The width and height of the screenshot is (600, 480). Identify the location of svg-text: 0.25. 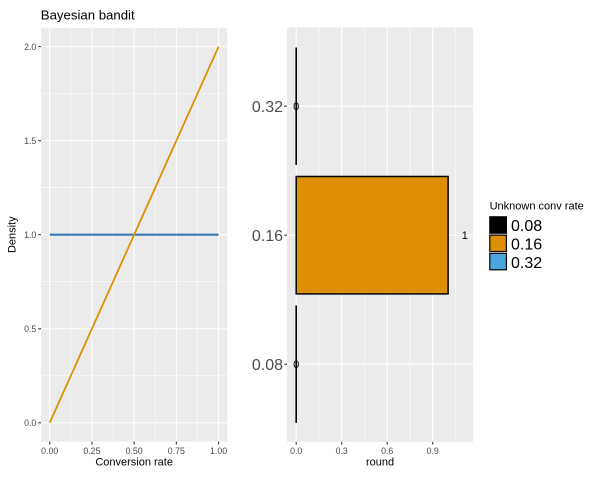
(91, 451).